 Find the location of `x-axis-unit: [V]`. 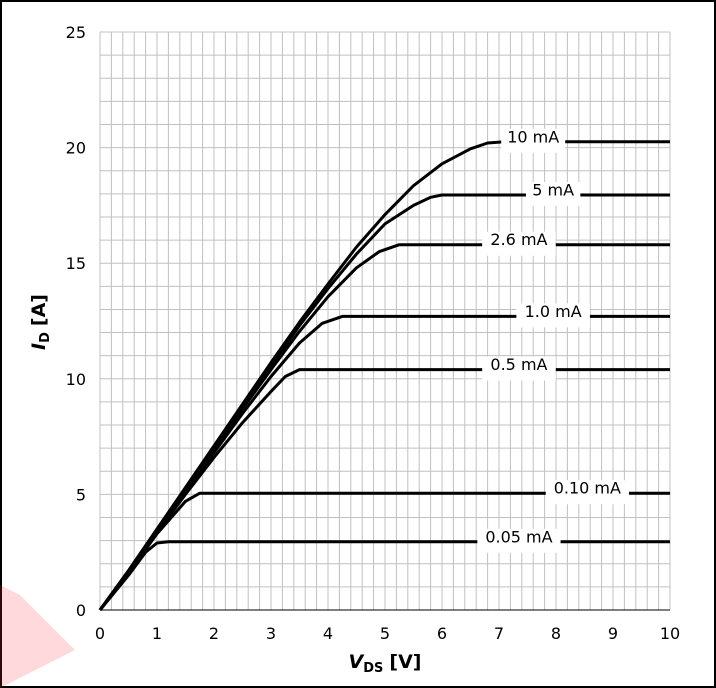

x-axis-unit: [V] is located at coordinates (405, 662).